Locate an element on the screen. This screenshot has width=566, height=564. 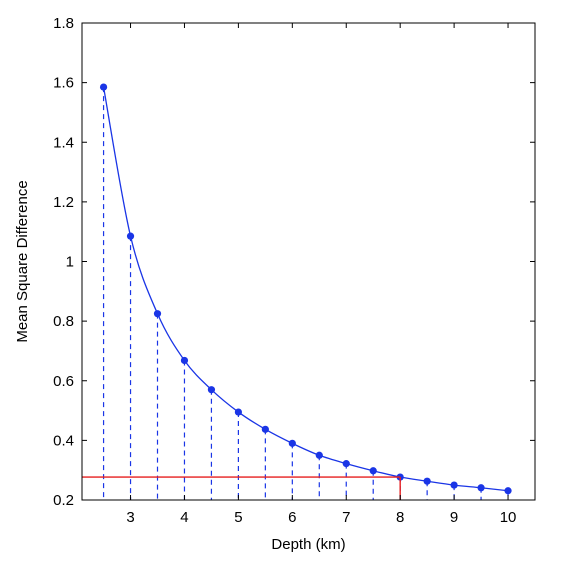
y-axis-label: Mean Square Difference is located at coordinates (22, 261).